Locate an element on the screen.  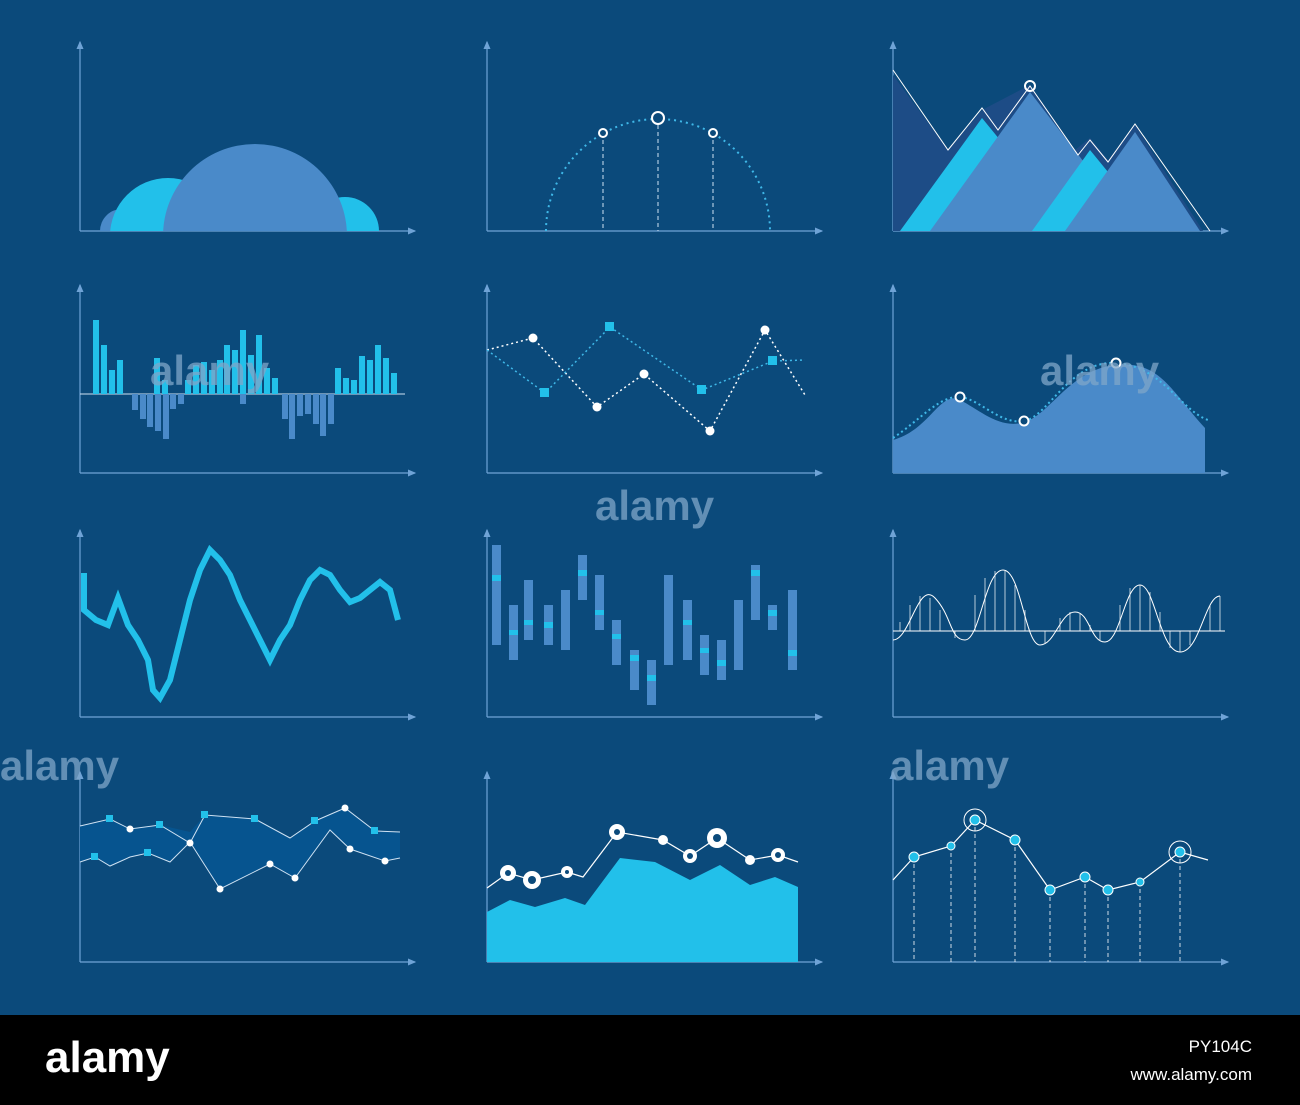
footer-bar is located at coordinates (650, 1060).